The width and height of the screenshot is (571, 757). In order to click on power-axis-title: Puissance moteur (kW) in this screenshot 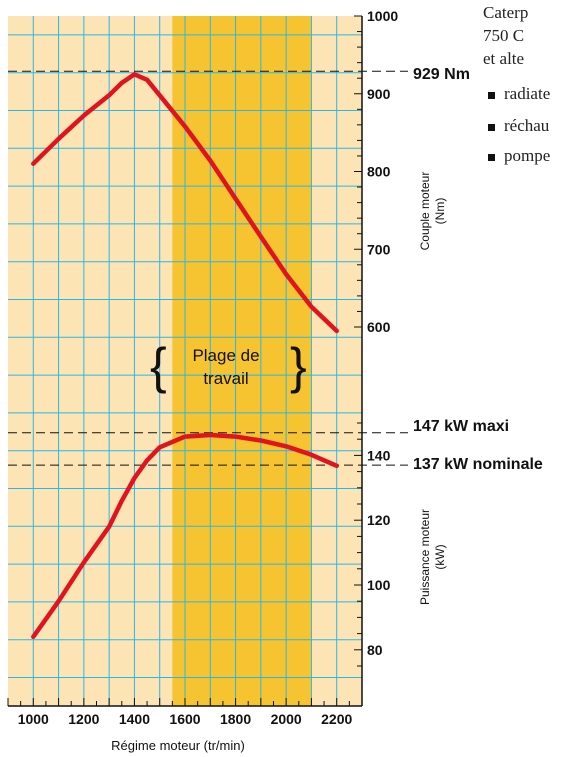, I will do `click(432, 557)`.